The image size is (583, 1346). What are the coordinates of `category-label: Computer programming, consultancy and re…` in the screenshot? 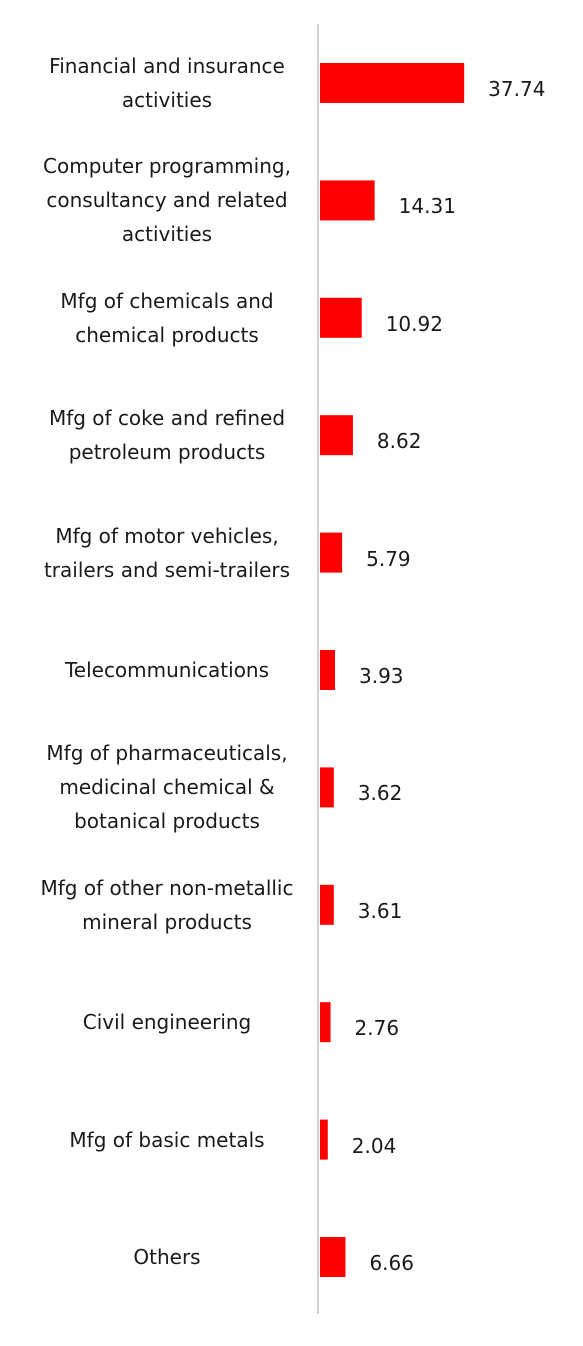 It's located at (167, 200).